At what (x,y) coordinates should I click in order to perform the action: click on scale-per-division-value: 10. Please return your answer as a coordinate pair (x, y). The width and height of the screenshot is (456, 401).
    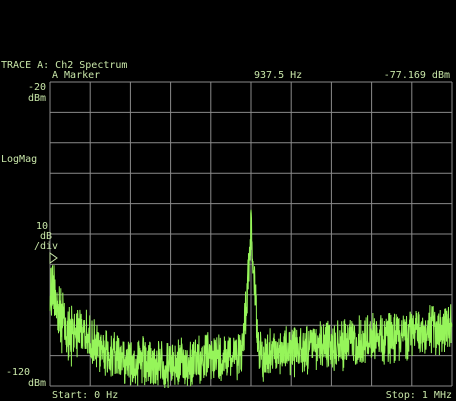
    Looking at the image, I should click on (42, 226).